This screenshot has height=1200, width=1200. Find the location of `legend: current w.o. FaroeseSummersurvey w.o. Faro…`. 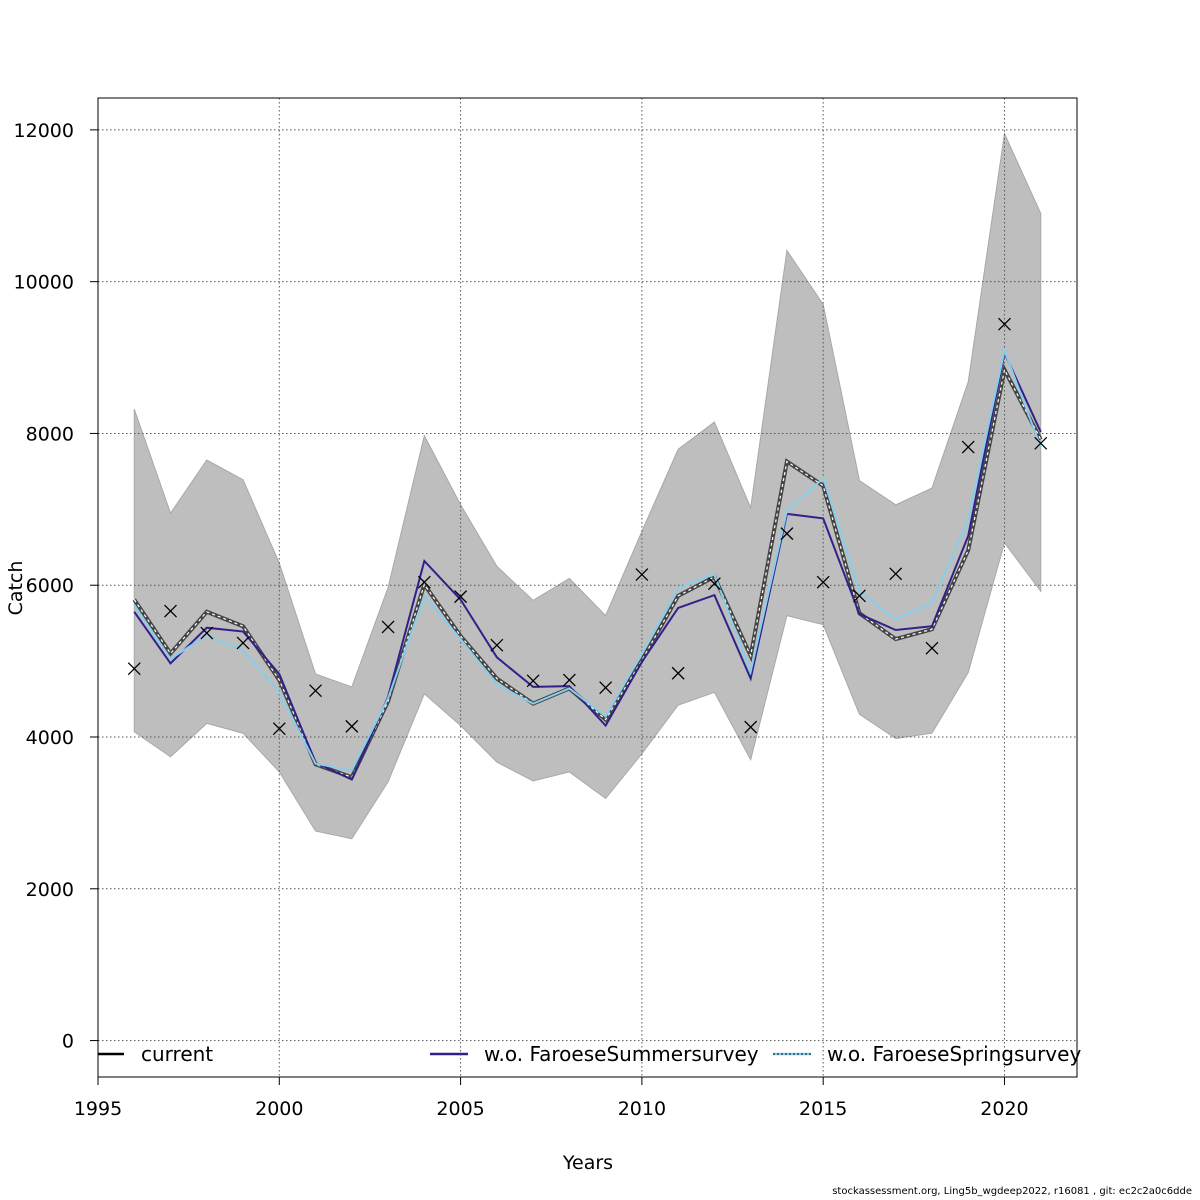

legend: current w.o. FaroeseSummersurvey w.o. Faro… is located at coordinates (589, 1054).